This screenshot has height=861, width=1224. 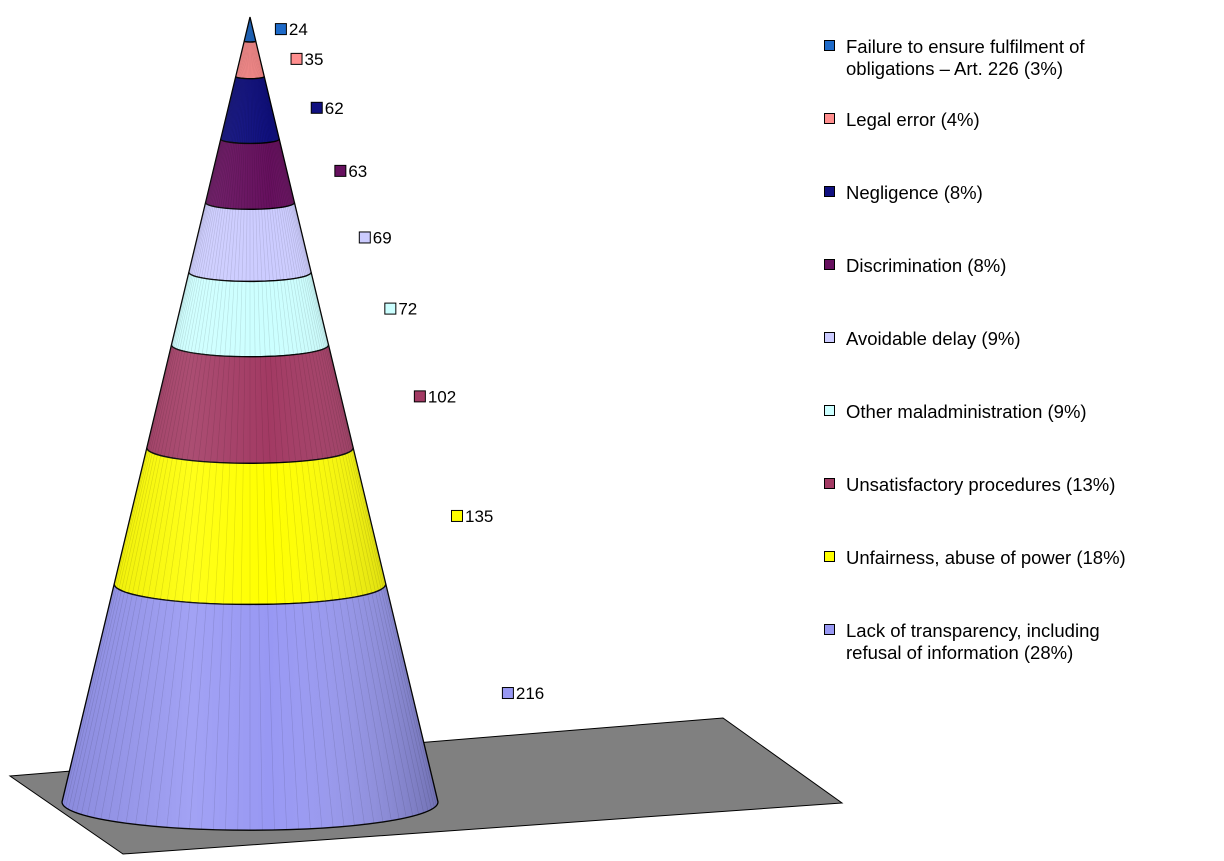 I want to click on legend-label: Unsatisfactory procedures (13%), so click(x=981, y=484).